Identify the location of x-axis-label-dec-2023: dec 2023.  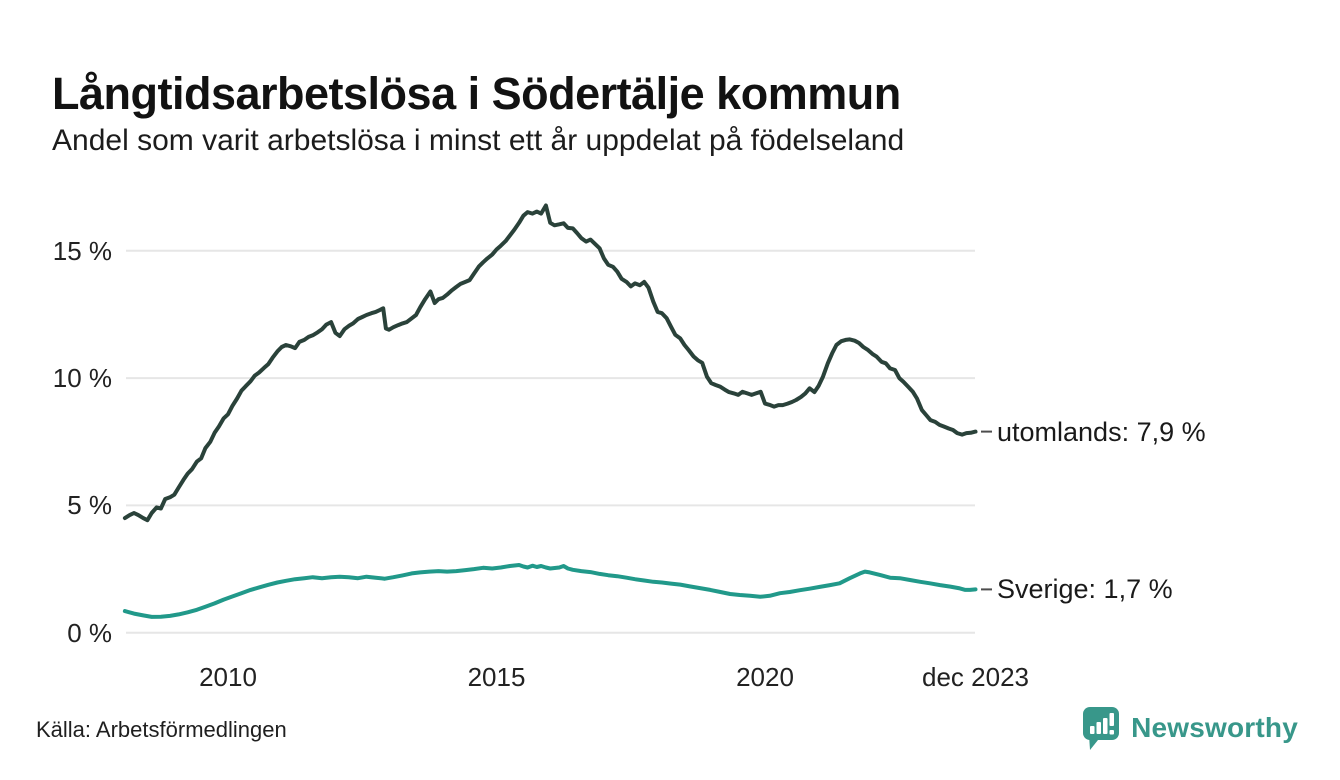
(975, 677).